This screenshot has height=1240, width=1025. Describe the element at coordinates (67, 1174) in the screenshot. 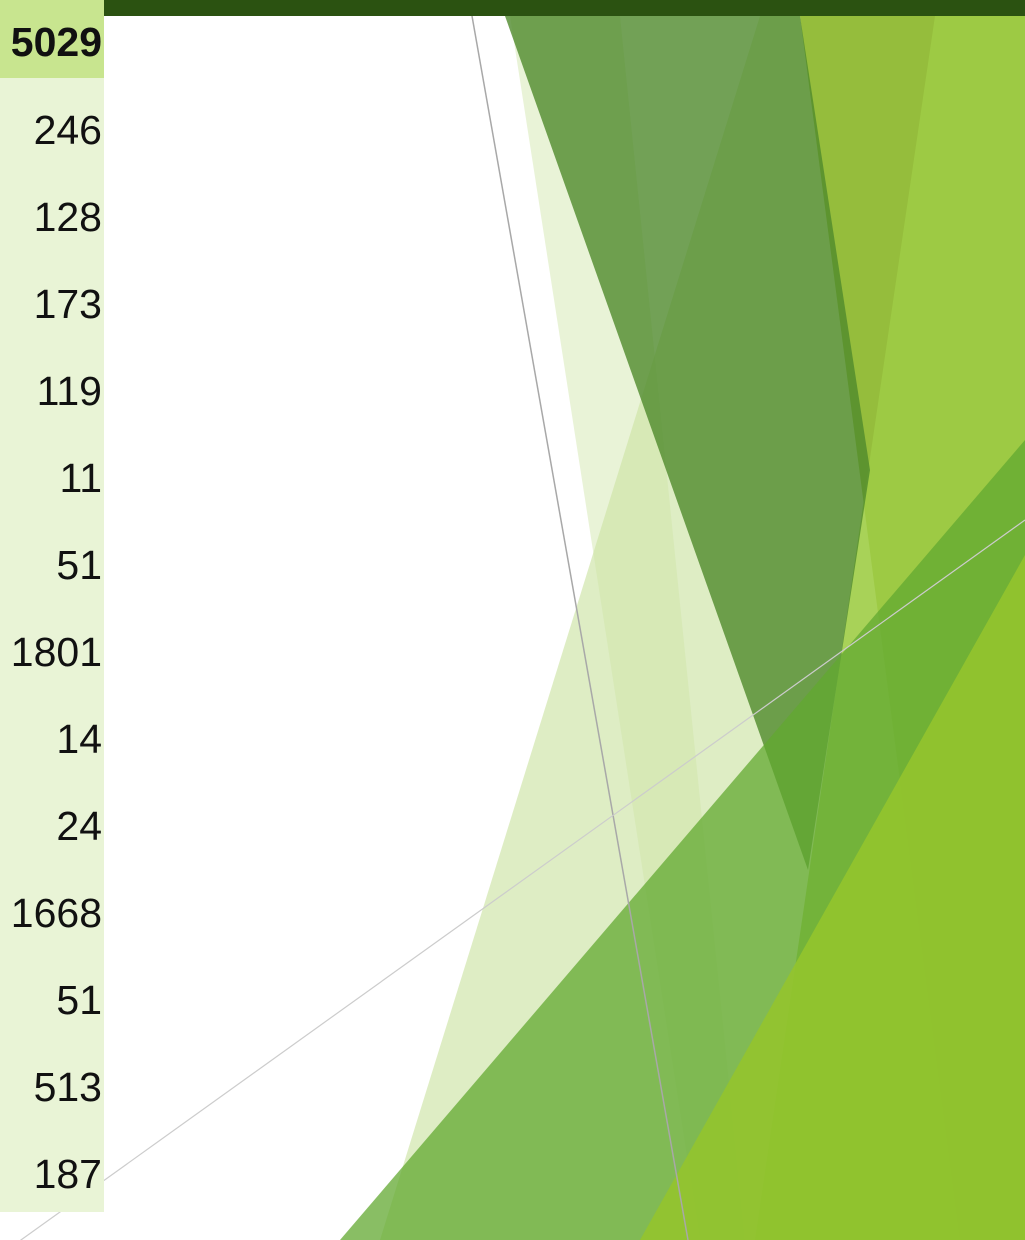

I see `value-cell: 187` at that location.